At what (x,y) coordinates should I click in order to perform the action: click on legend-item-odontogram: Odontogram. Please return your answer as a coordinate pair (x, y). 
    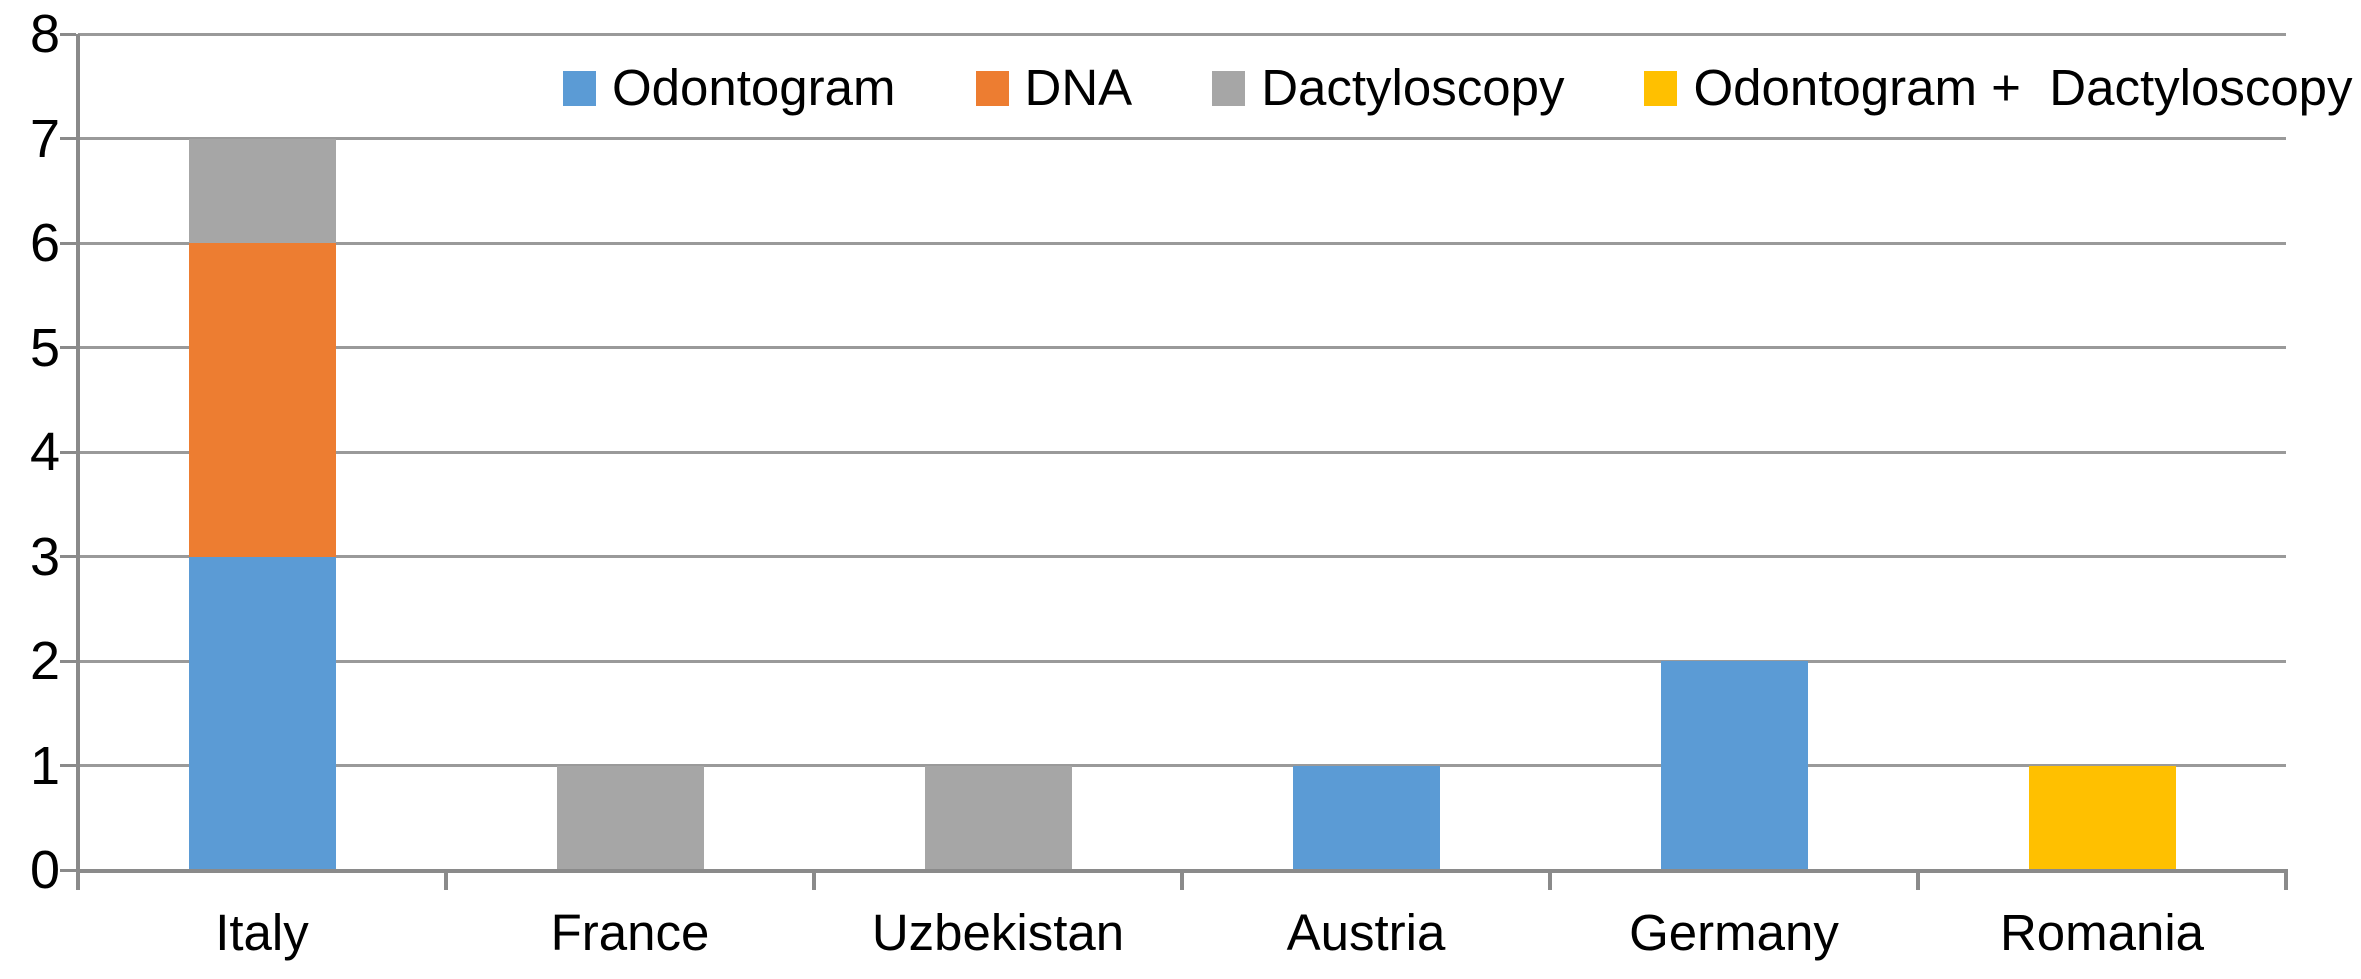
    Looking at the image, I should click on (729, 88).